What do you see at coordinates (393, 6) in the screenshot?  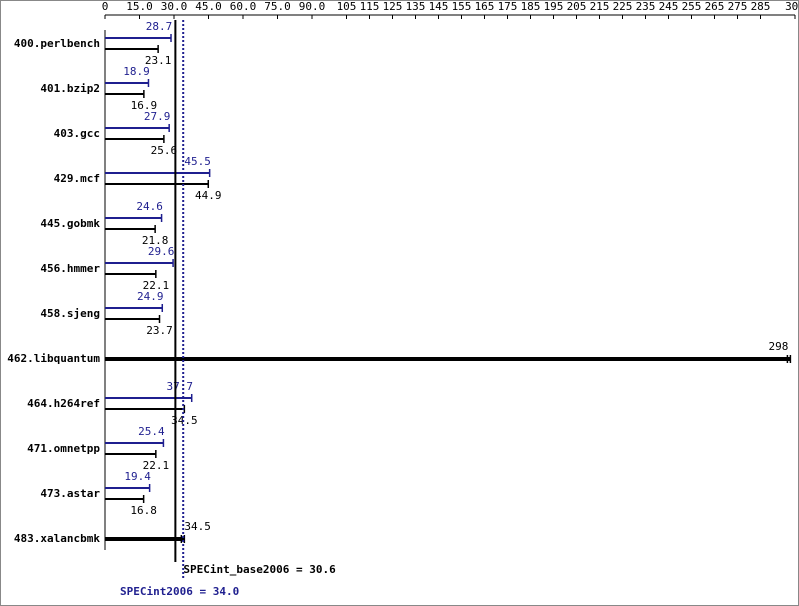 I see `x-tick-label: 125` at bounding box center [393, 6].